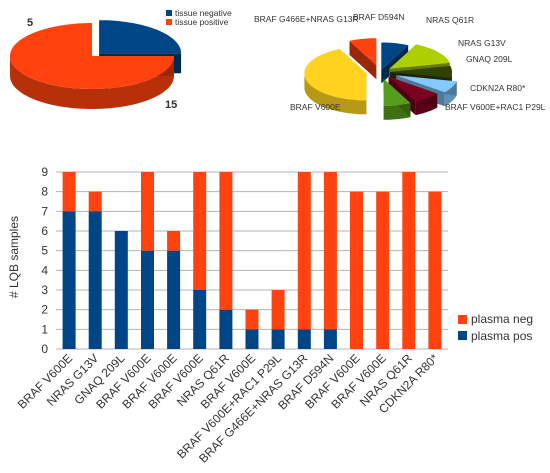  What do you see at coordinates (140, 37) in the screenshot?
I see `pie1-slice-tissue-negative` at bounding box center [140, 37].